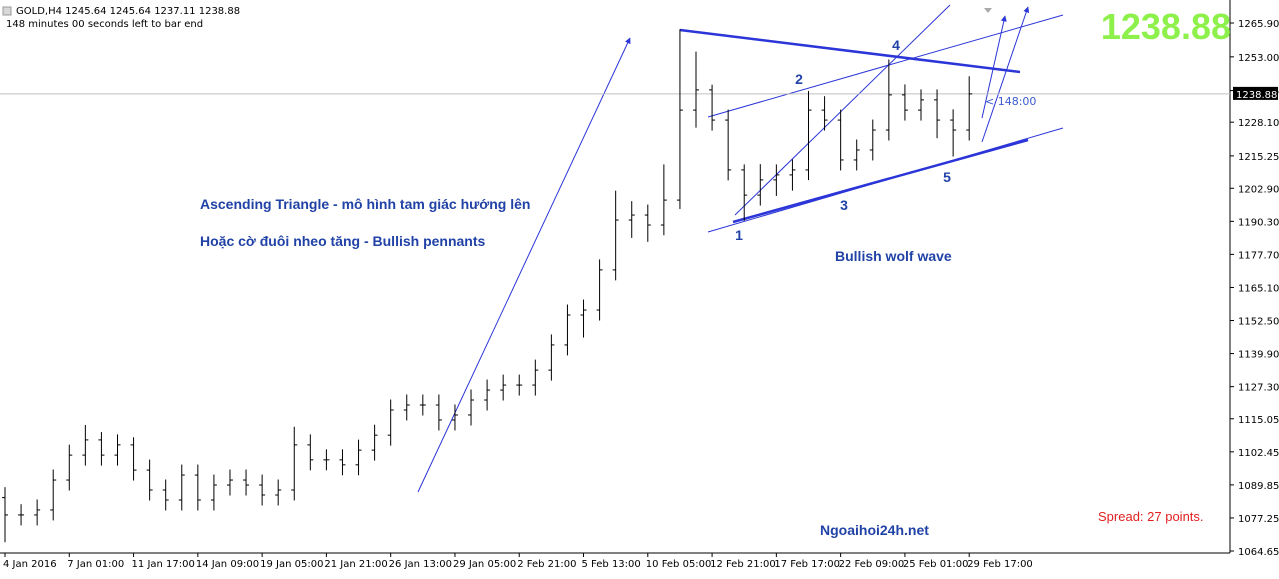 The image size is (1279, 579). Describe the element at coordinates (1258, 189) in the screenshot. I see `y-tick-label: 1202.90` at that location.